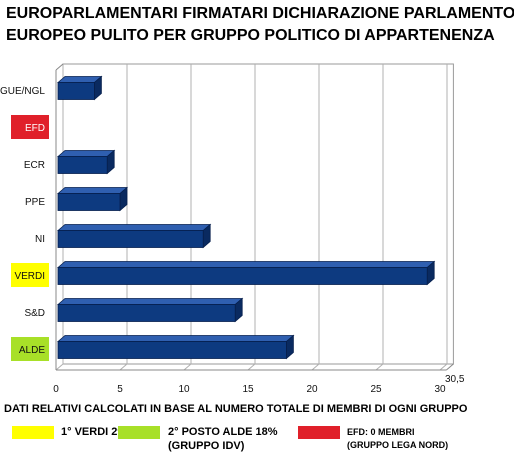  I want to click on x-tick-label: 25, so click(376, 389).